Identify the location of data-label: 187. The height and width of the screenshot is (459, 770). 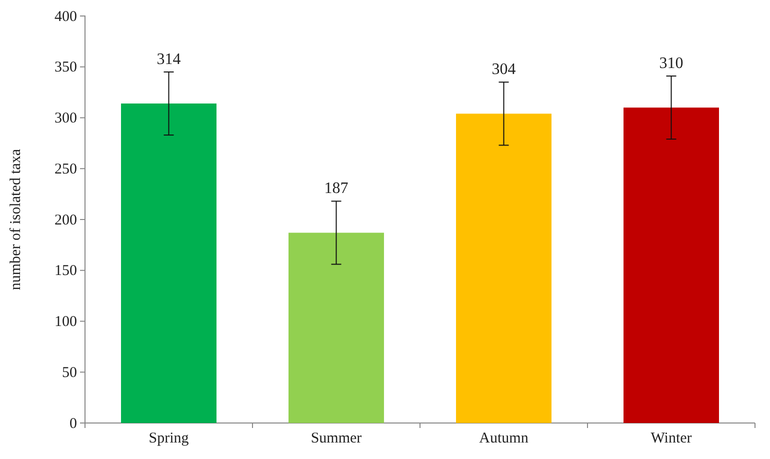
(336, 189).